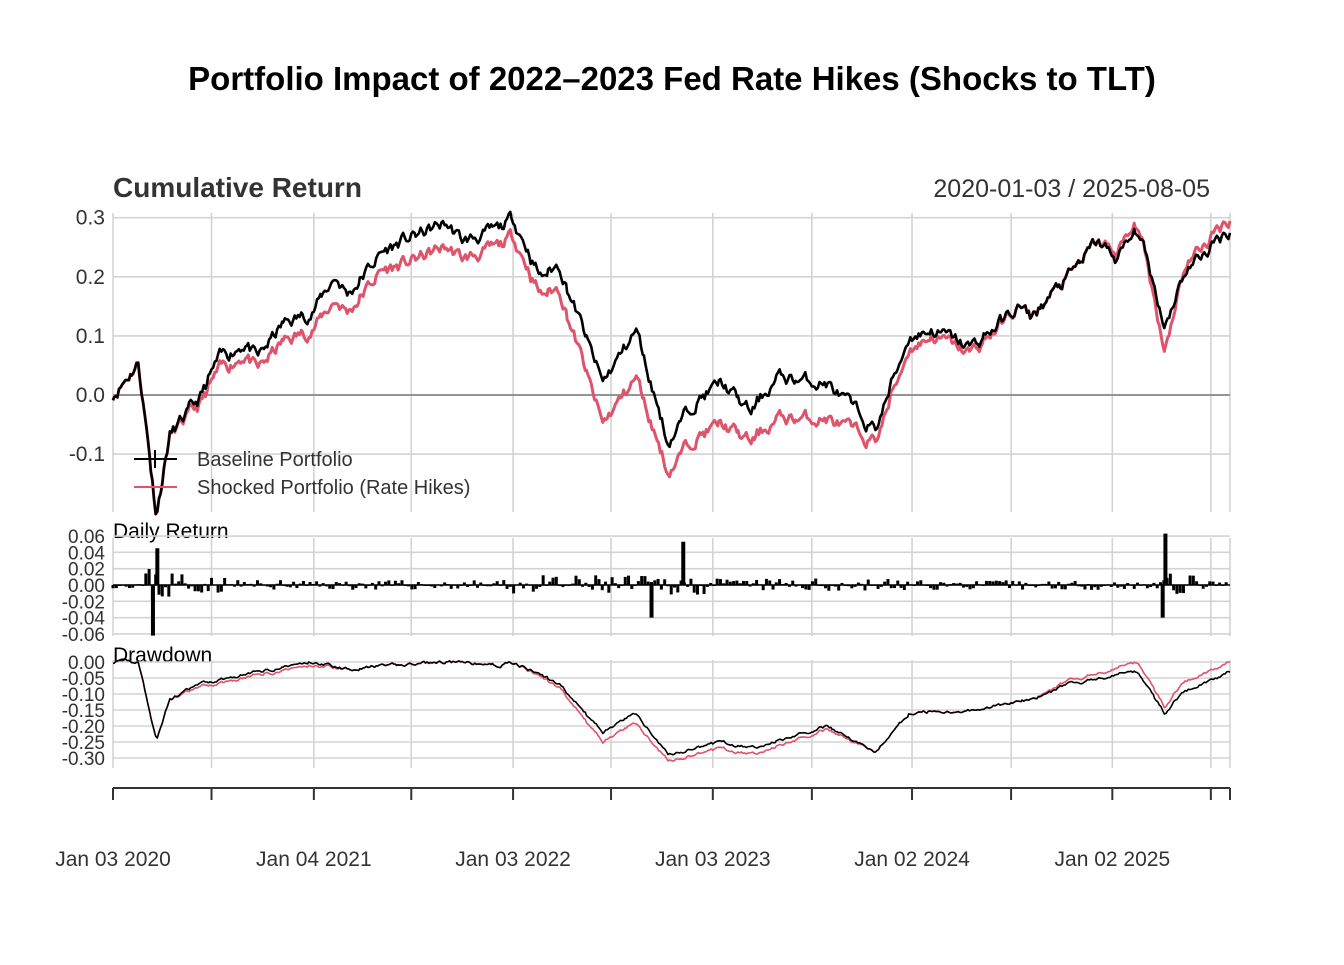 The image size is (1344, 965). What do you see at coordinates (713, 859) in the screenshot?
I see `x-tick-label: Jan 03 2023` at bounding box center [713, 859].